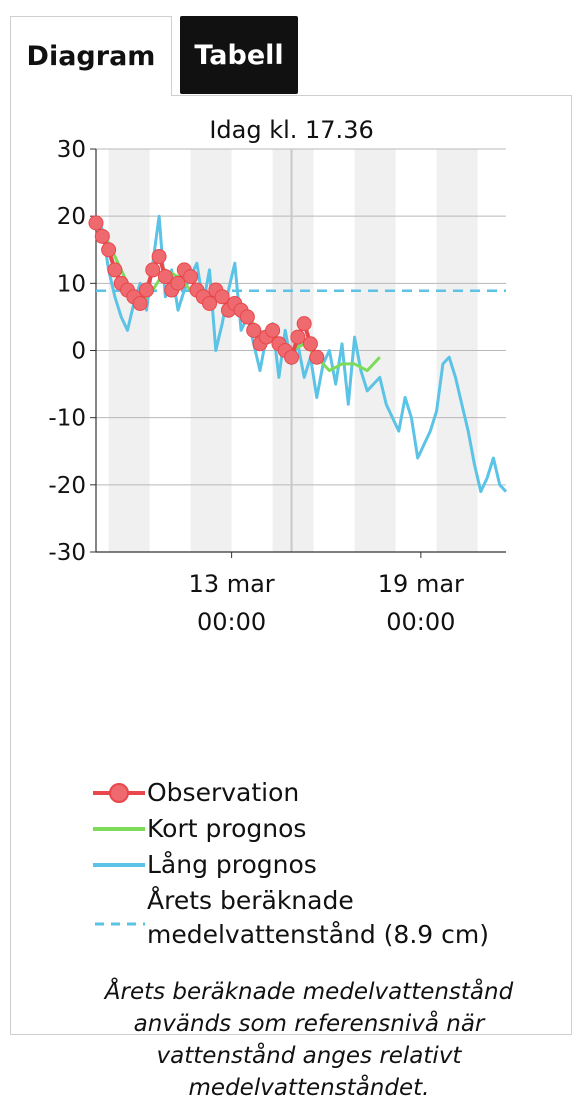 This screenshot has width=588, height=1104. I want to click on legend-label: Lång prognos, so click(232, 864).